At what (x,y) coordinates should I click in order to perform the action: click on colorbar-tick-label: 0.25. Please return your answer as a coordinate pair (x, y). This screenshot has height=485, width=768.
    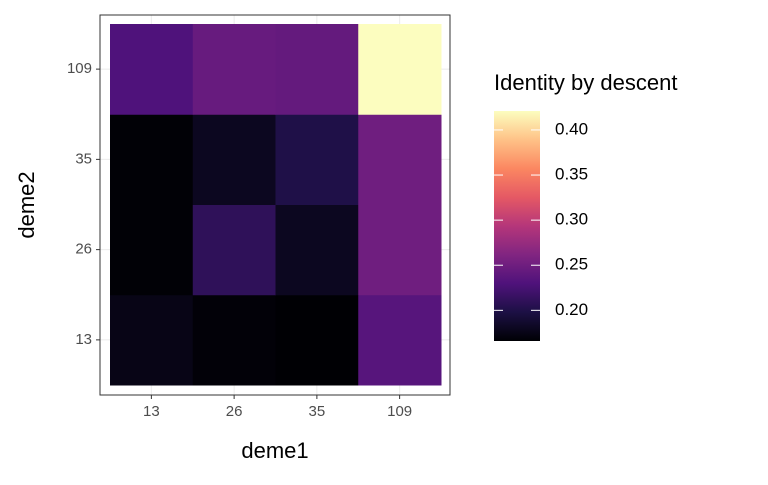
    Looking at the image, I should click on (571, 264).